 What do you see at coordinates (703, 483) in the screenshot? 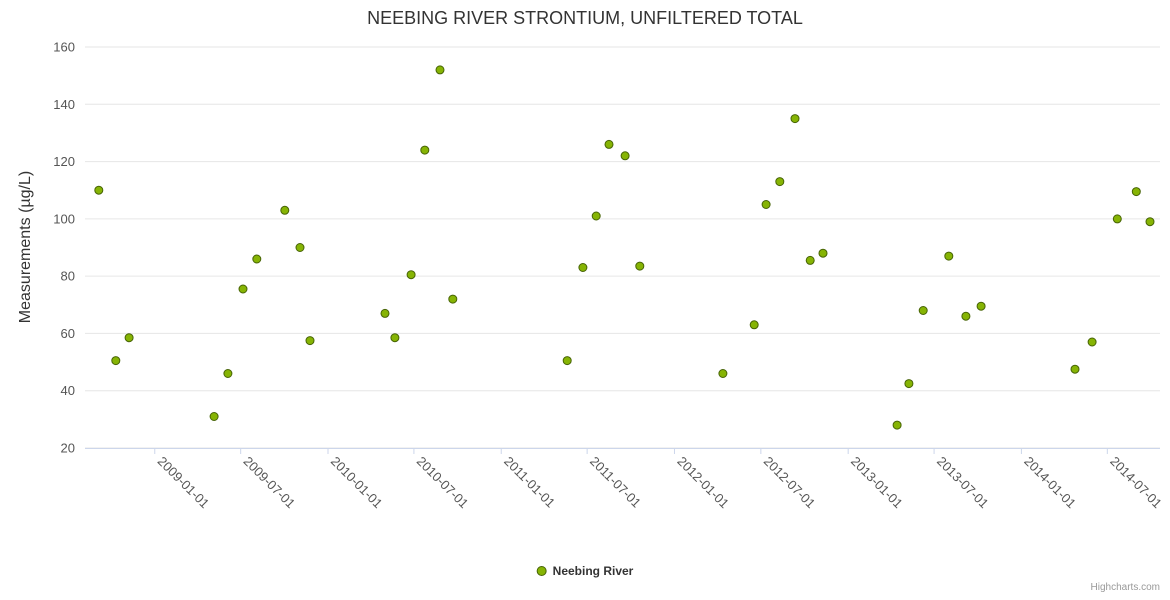
I see `x-axis-tick-label: 2012-01-01` at bounding box center [703, 483].